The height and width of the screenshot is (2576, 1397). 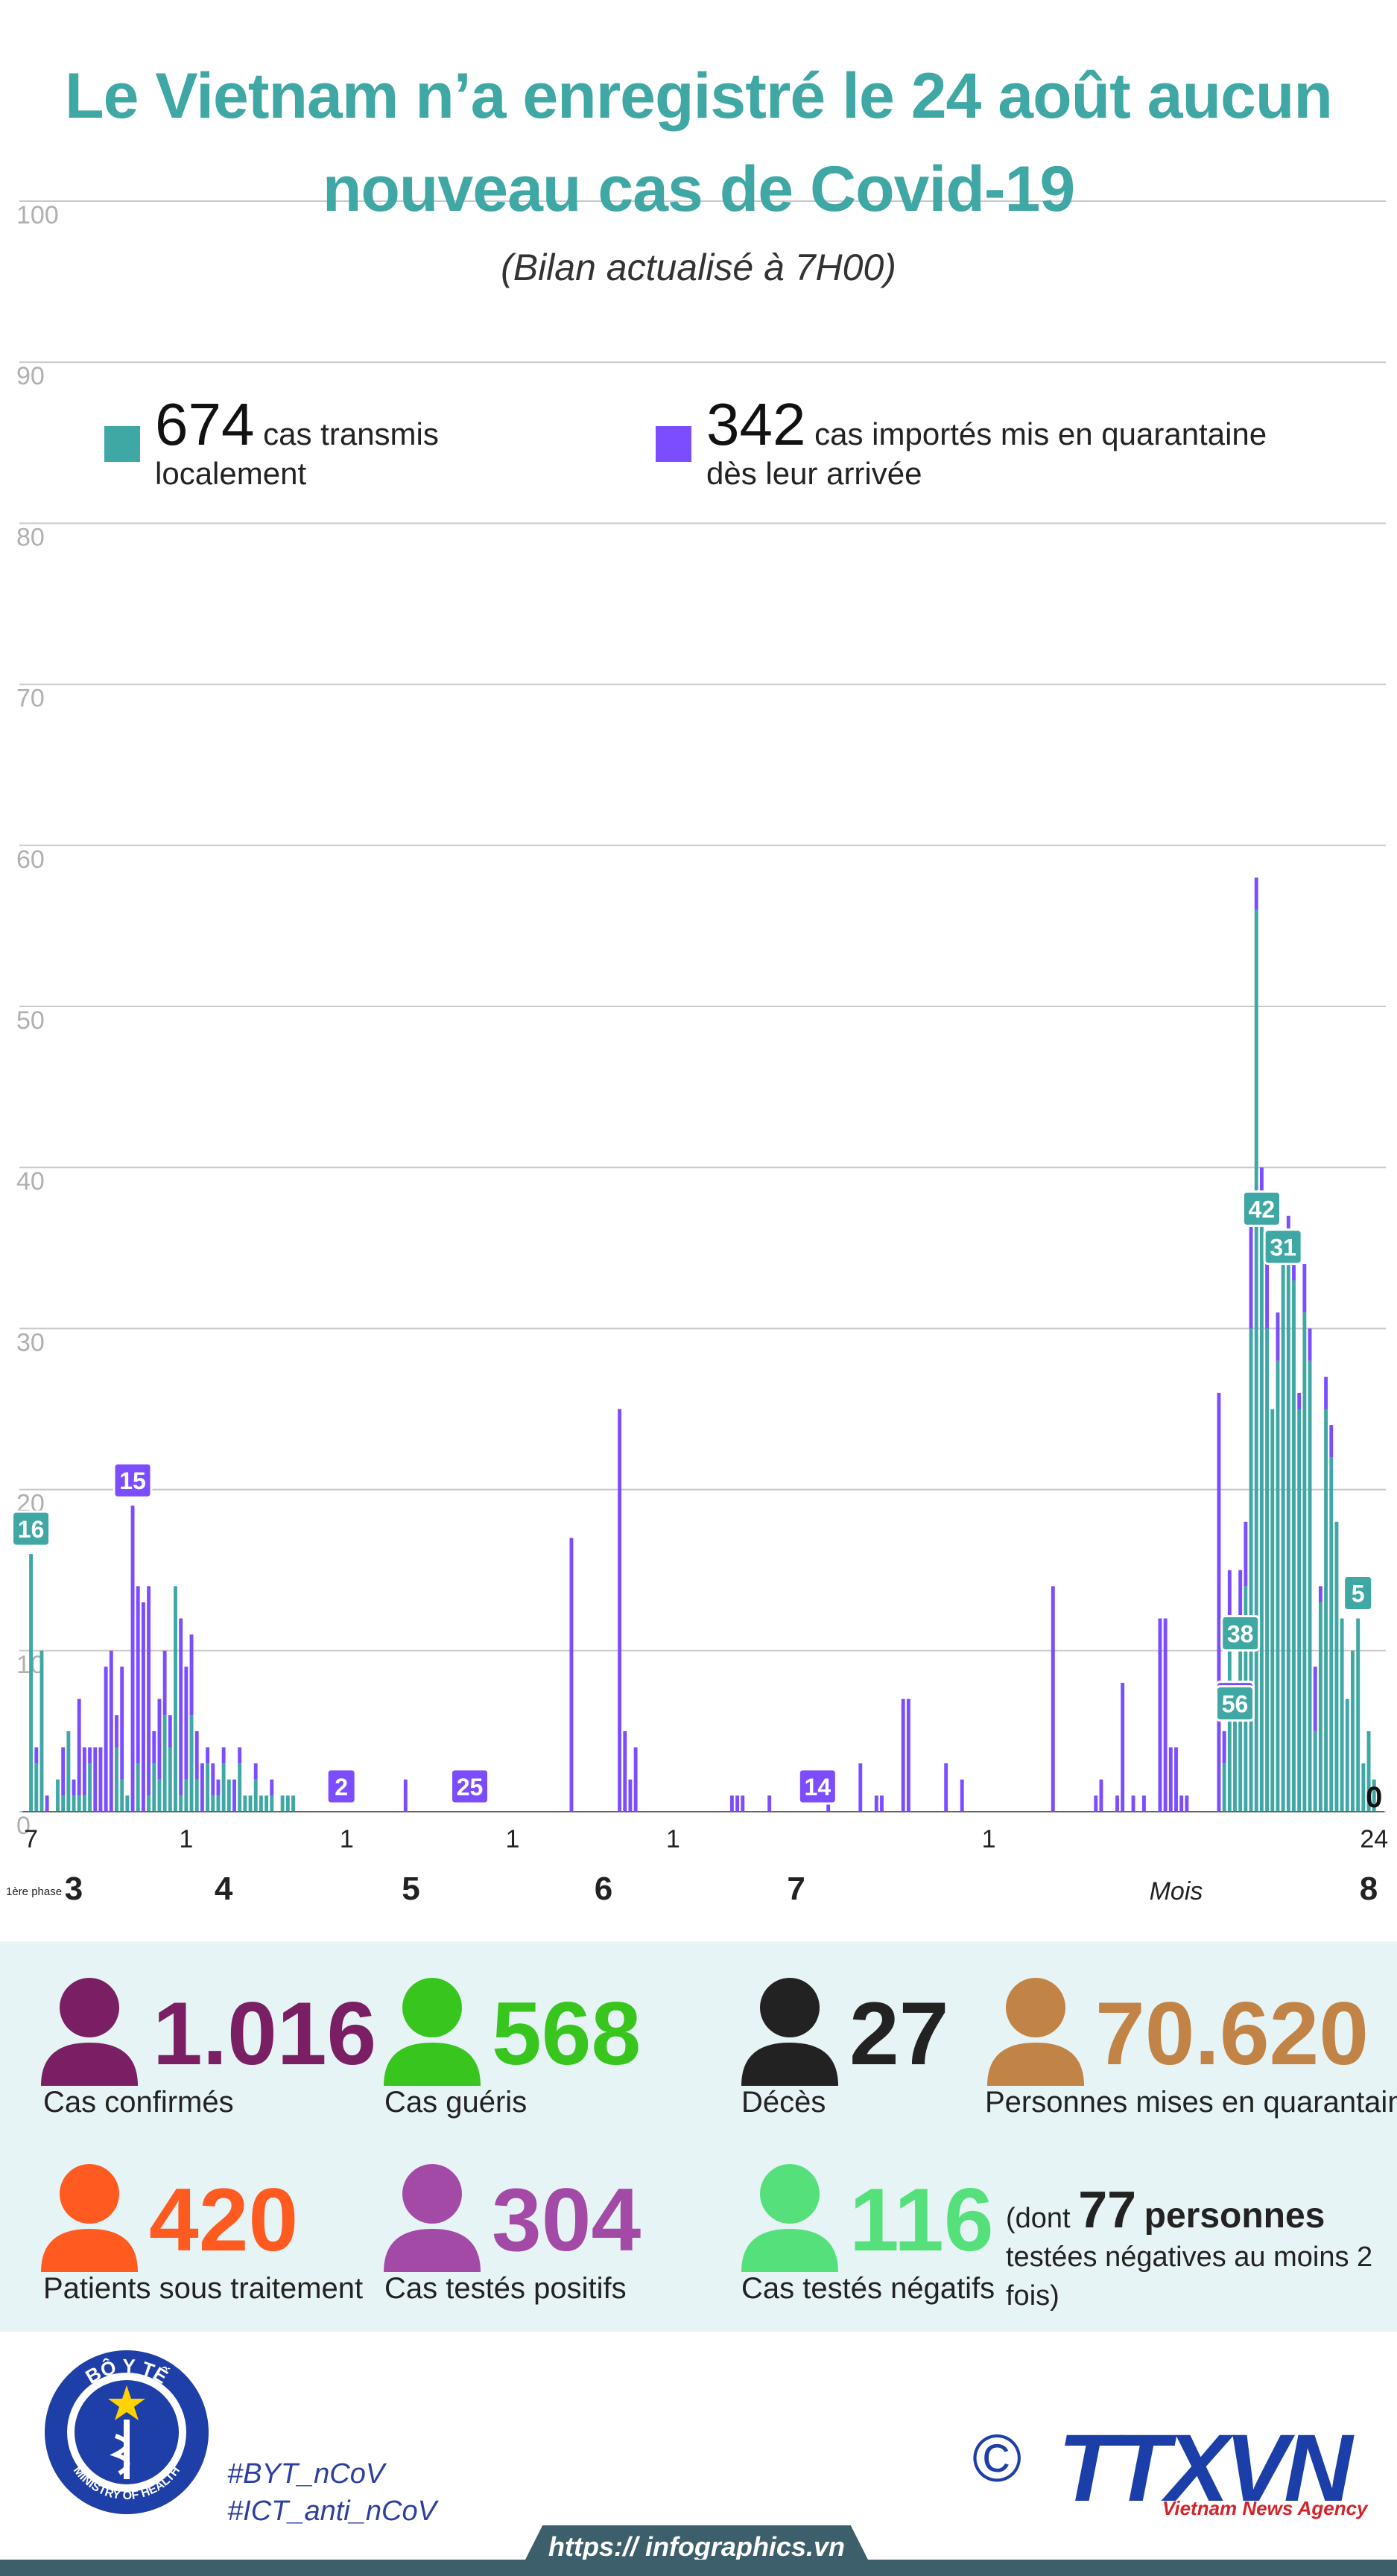 I want to click on y-tick-label: 70, so click(x=30, y=699).